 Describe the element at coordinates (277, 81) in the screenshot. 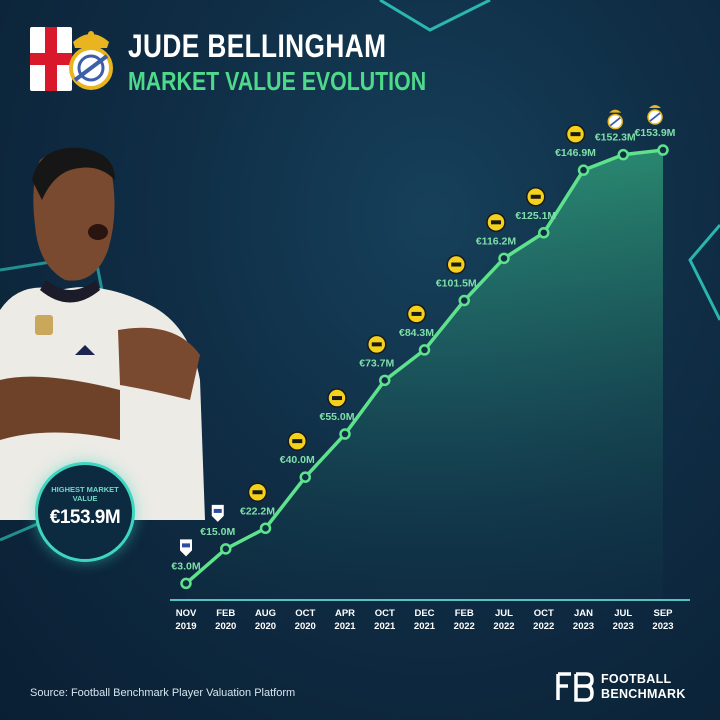

I see `chart-subtitle: MARKET VALUE EVOLUTION` at that location.